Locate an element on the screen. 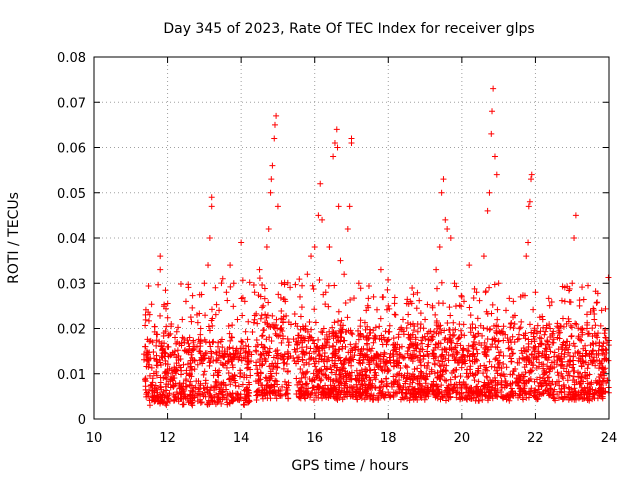  x-tick-label: 12 is located at coordinates (167, 438).